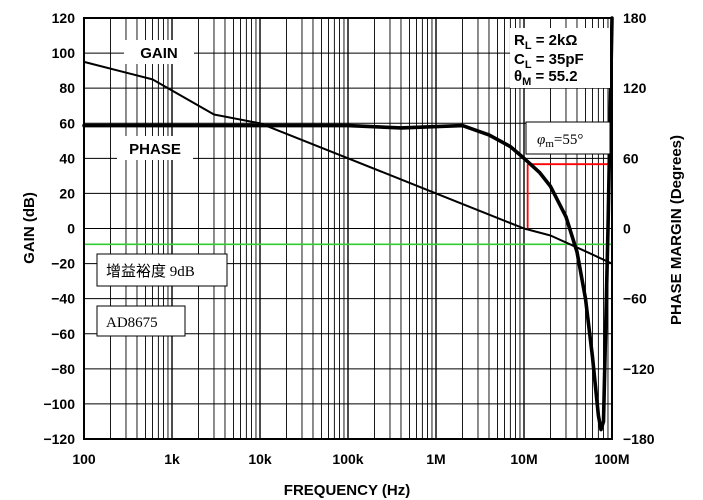  I want to click on y-tick-label: −80, so click(63, 369).